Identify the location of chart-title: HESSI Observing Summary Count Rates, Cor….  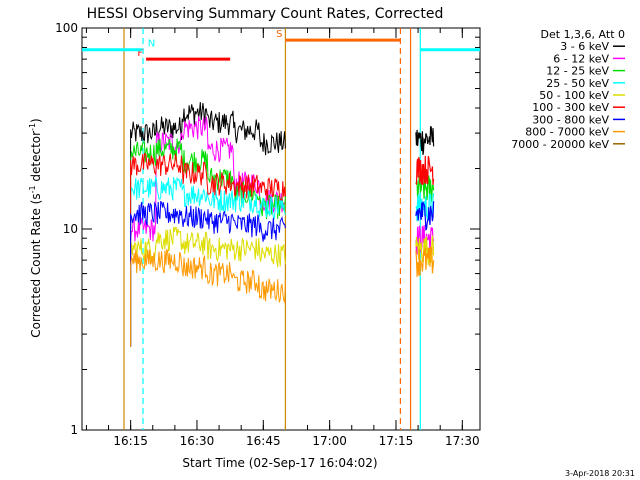
(265, 14).